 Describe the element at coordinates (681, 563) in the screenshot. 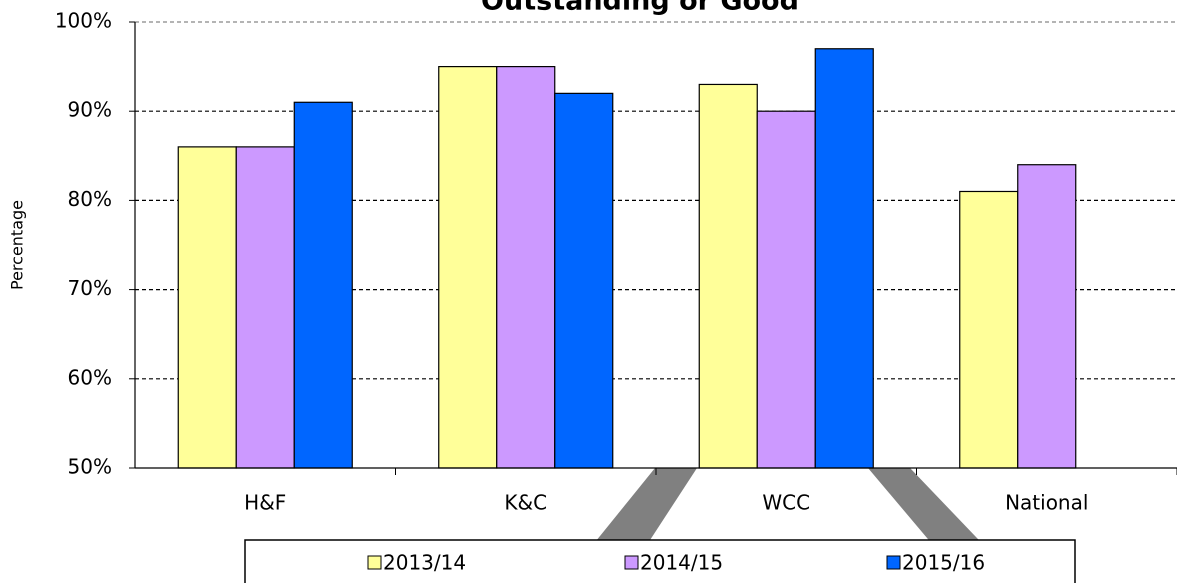

I see `legend-label: 2014/15` at that location.